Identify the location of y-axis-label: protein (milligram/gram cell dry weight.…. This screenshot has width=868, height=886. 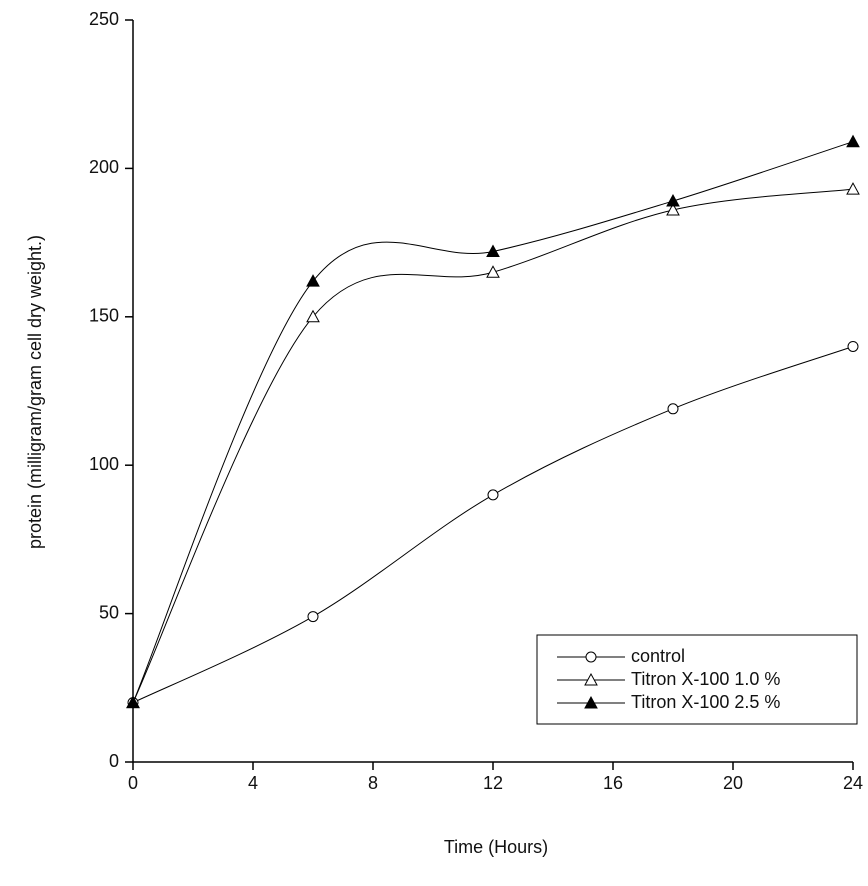
(35, 392).